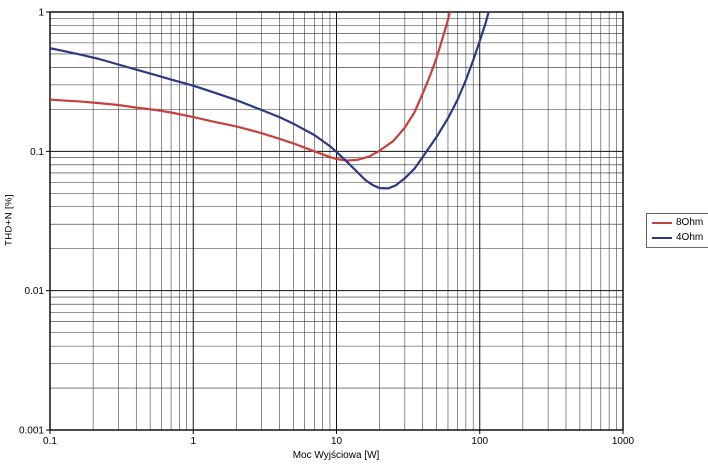  What do you see at coordinates (690, 222) in the screenshot?
I see `legend-label-8ohm: 8Ohm` at bounding box center [690, 222].